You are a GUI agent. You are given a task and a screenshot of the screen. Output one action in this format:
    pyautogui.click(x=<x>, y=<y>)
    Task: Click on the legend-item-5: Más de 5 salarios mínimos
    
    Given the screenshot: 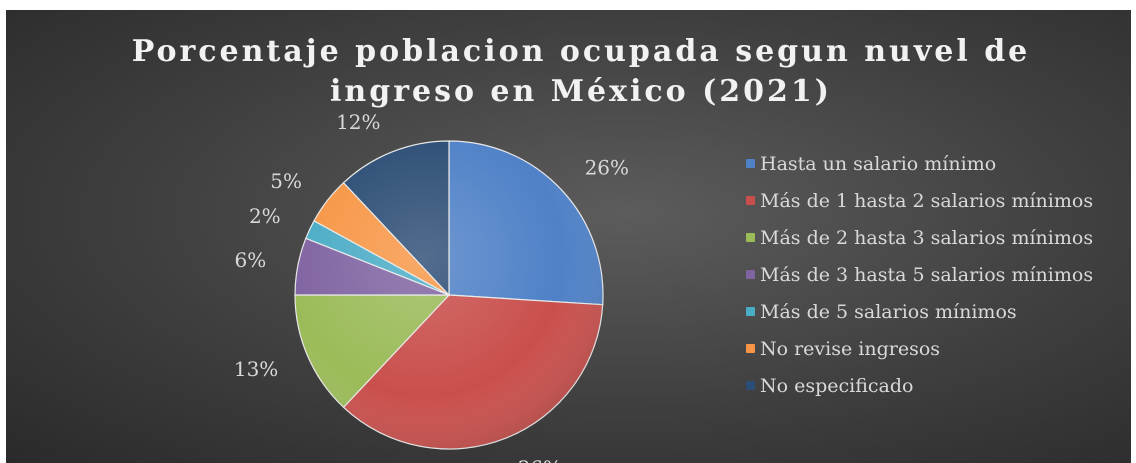 What is the action you would take?
    pyautogui.click(x=936, y=311)
    